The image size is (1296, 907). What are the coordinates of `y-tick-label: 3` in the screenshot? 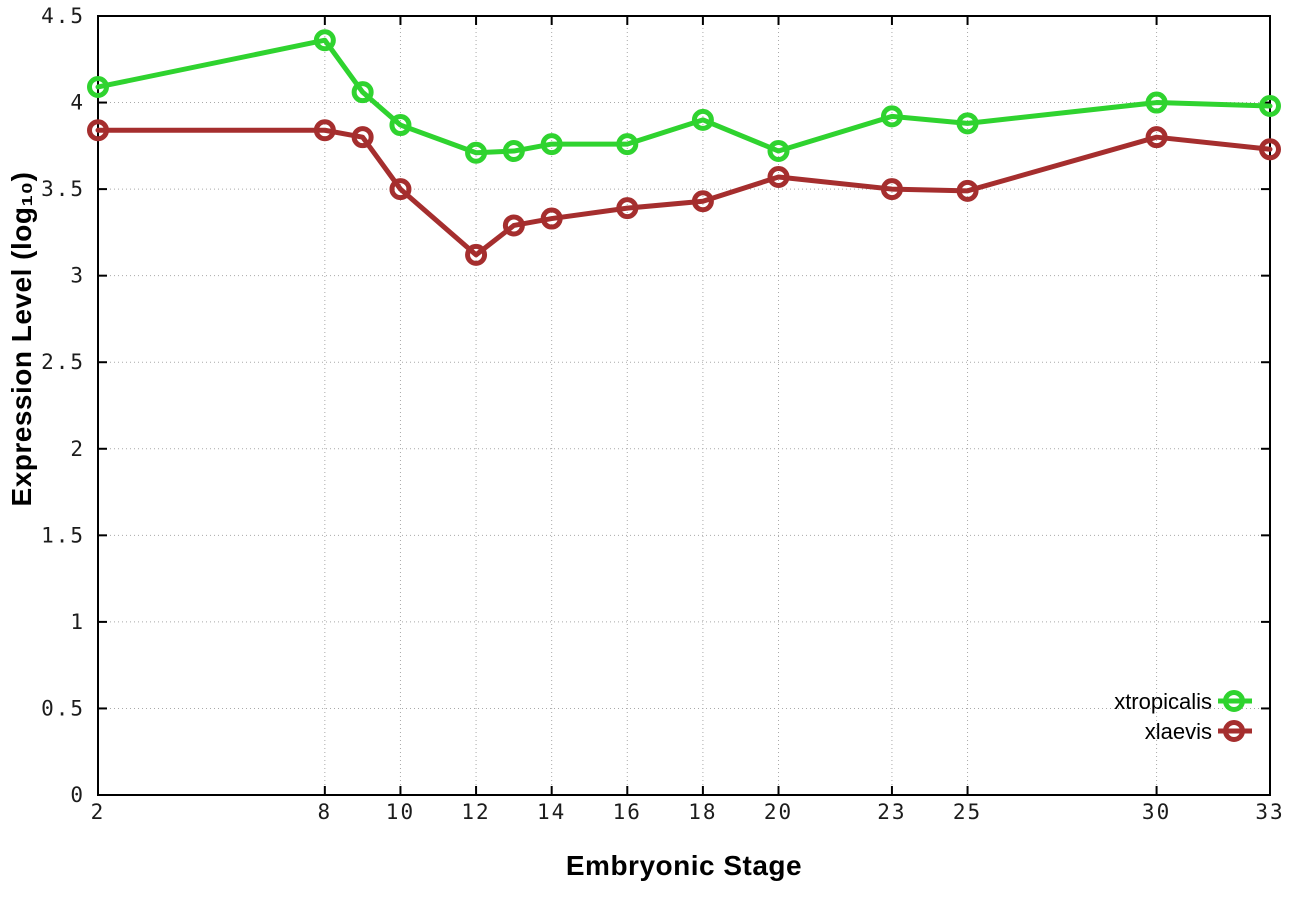 It's located at (77, 276).